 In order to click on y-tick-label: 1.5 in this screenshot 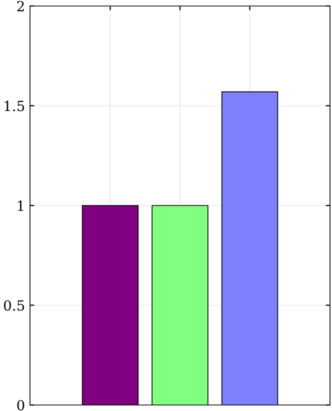, I will do `click(14, 106)`.